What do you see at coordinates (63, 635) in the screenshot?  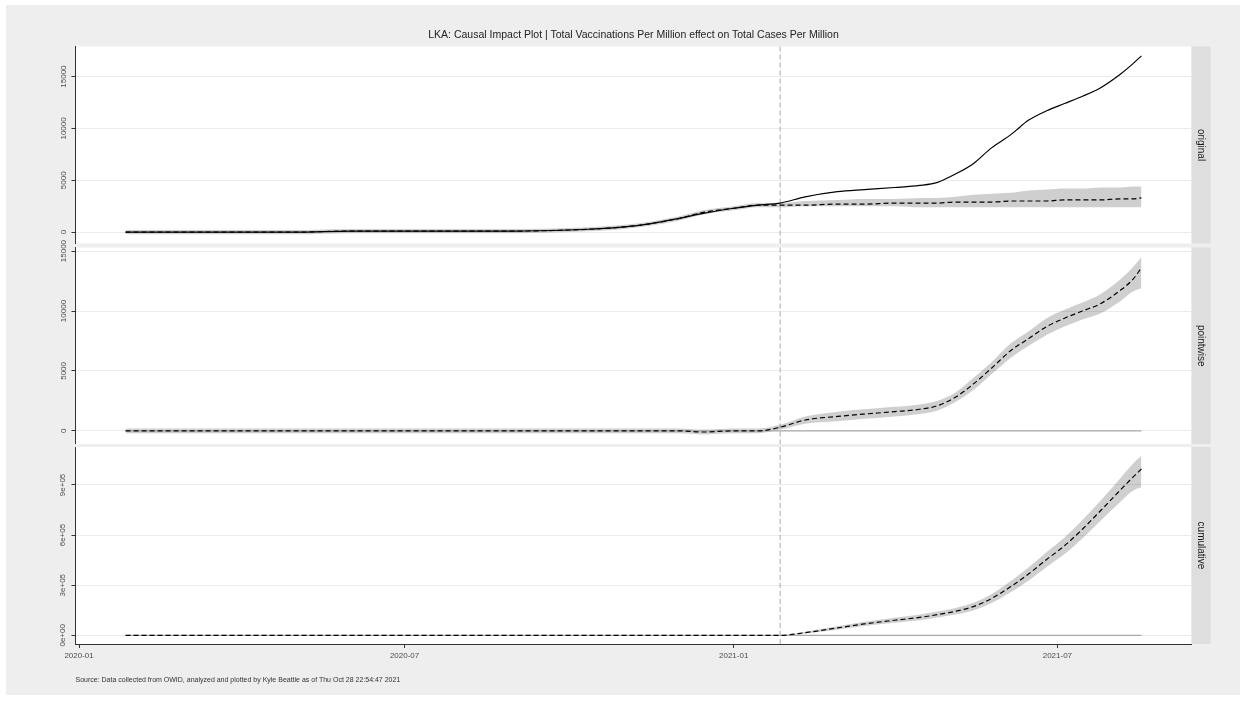 I see `y-tick-label: 0e+00` at bounding box center [63, 635].